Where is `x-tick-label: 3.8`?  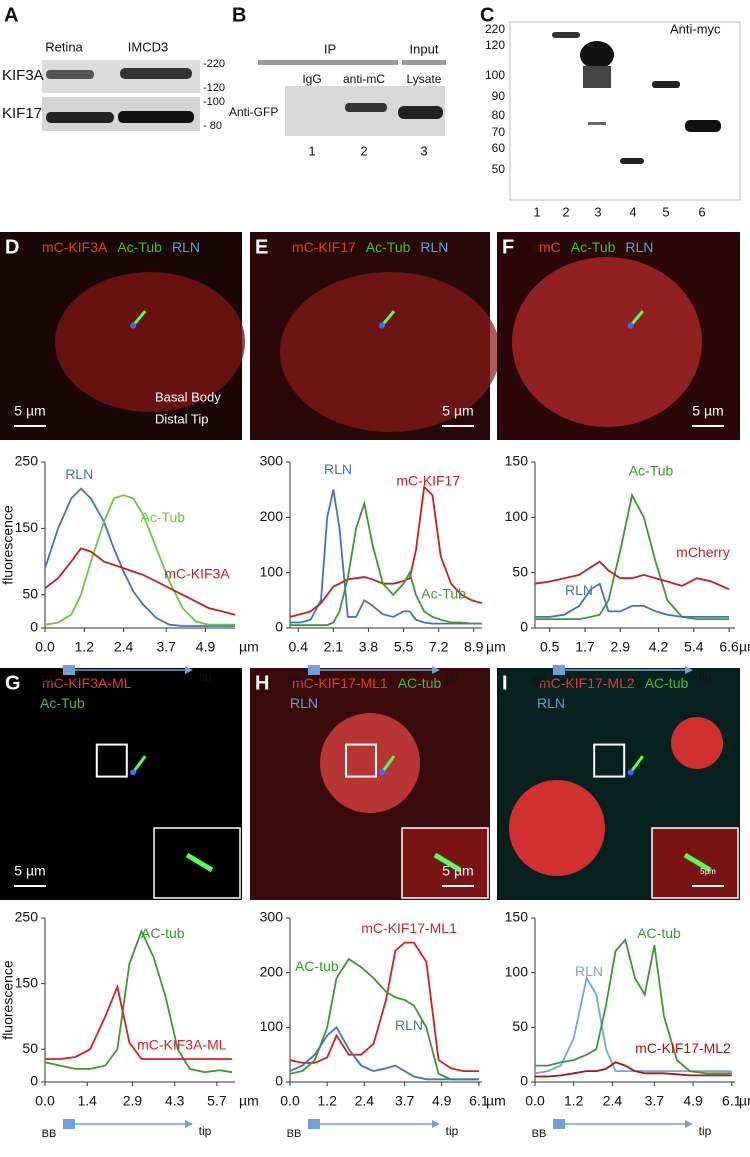 x-tick-label: 3.8 is located at coordinates (369, 647).